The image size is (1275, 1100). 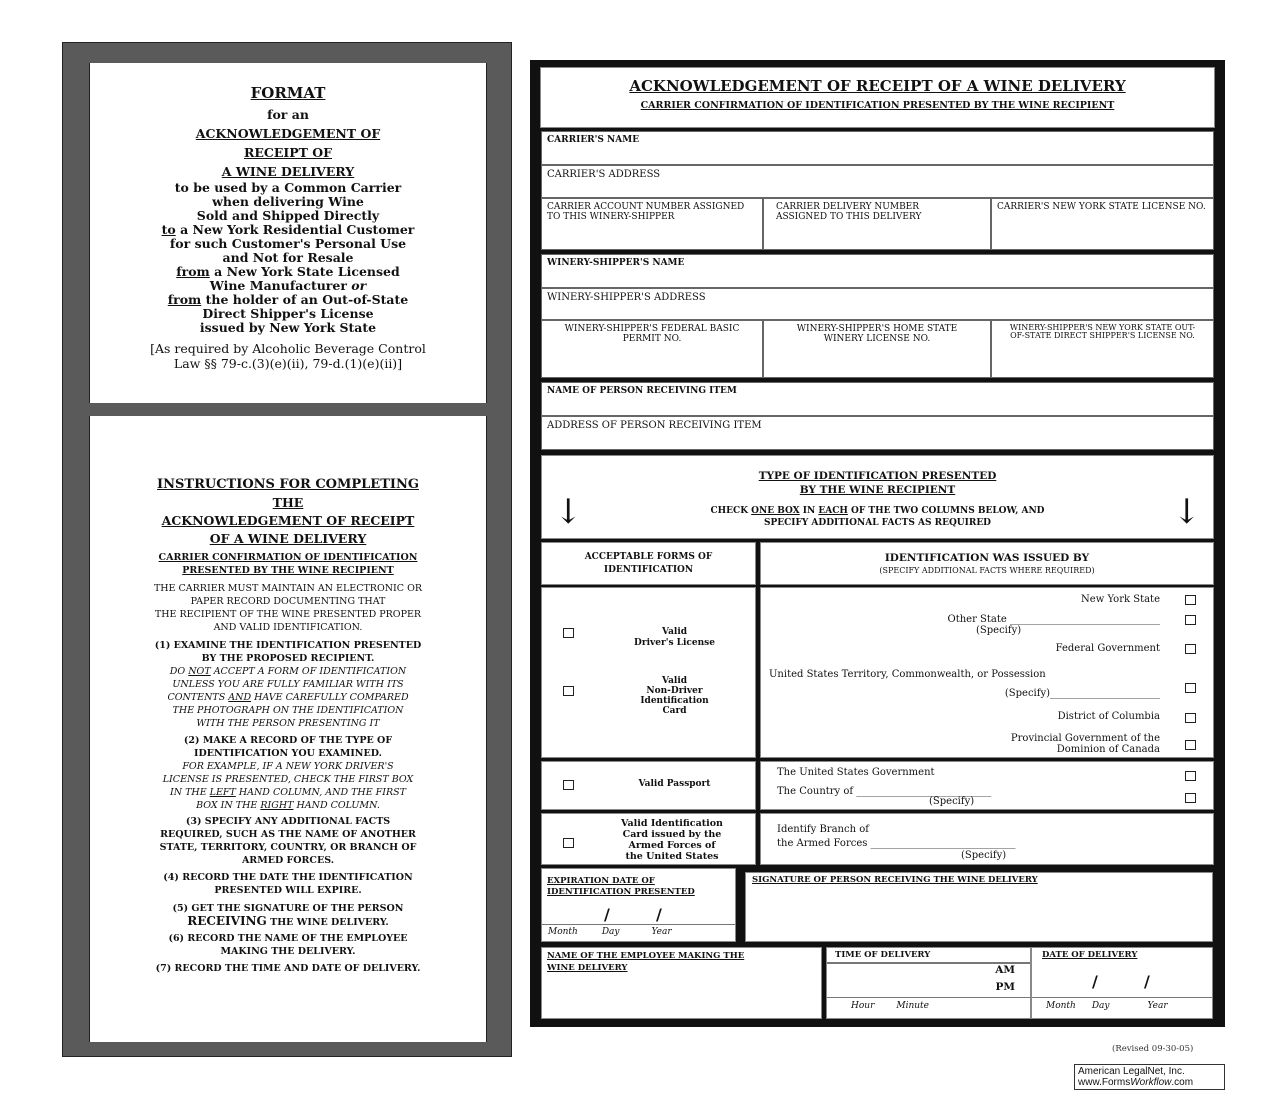 What do you see at coordinates (568, 691) in the screenshot?
I see `non-driver-id-checkbox` at bounding box center [568, 691].